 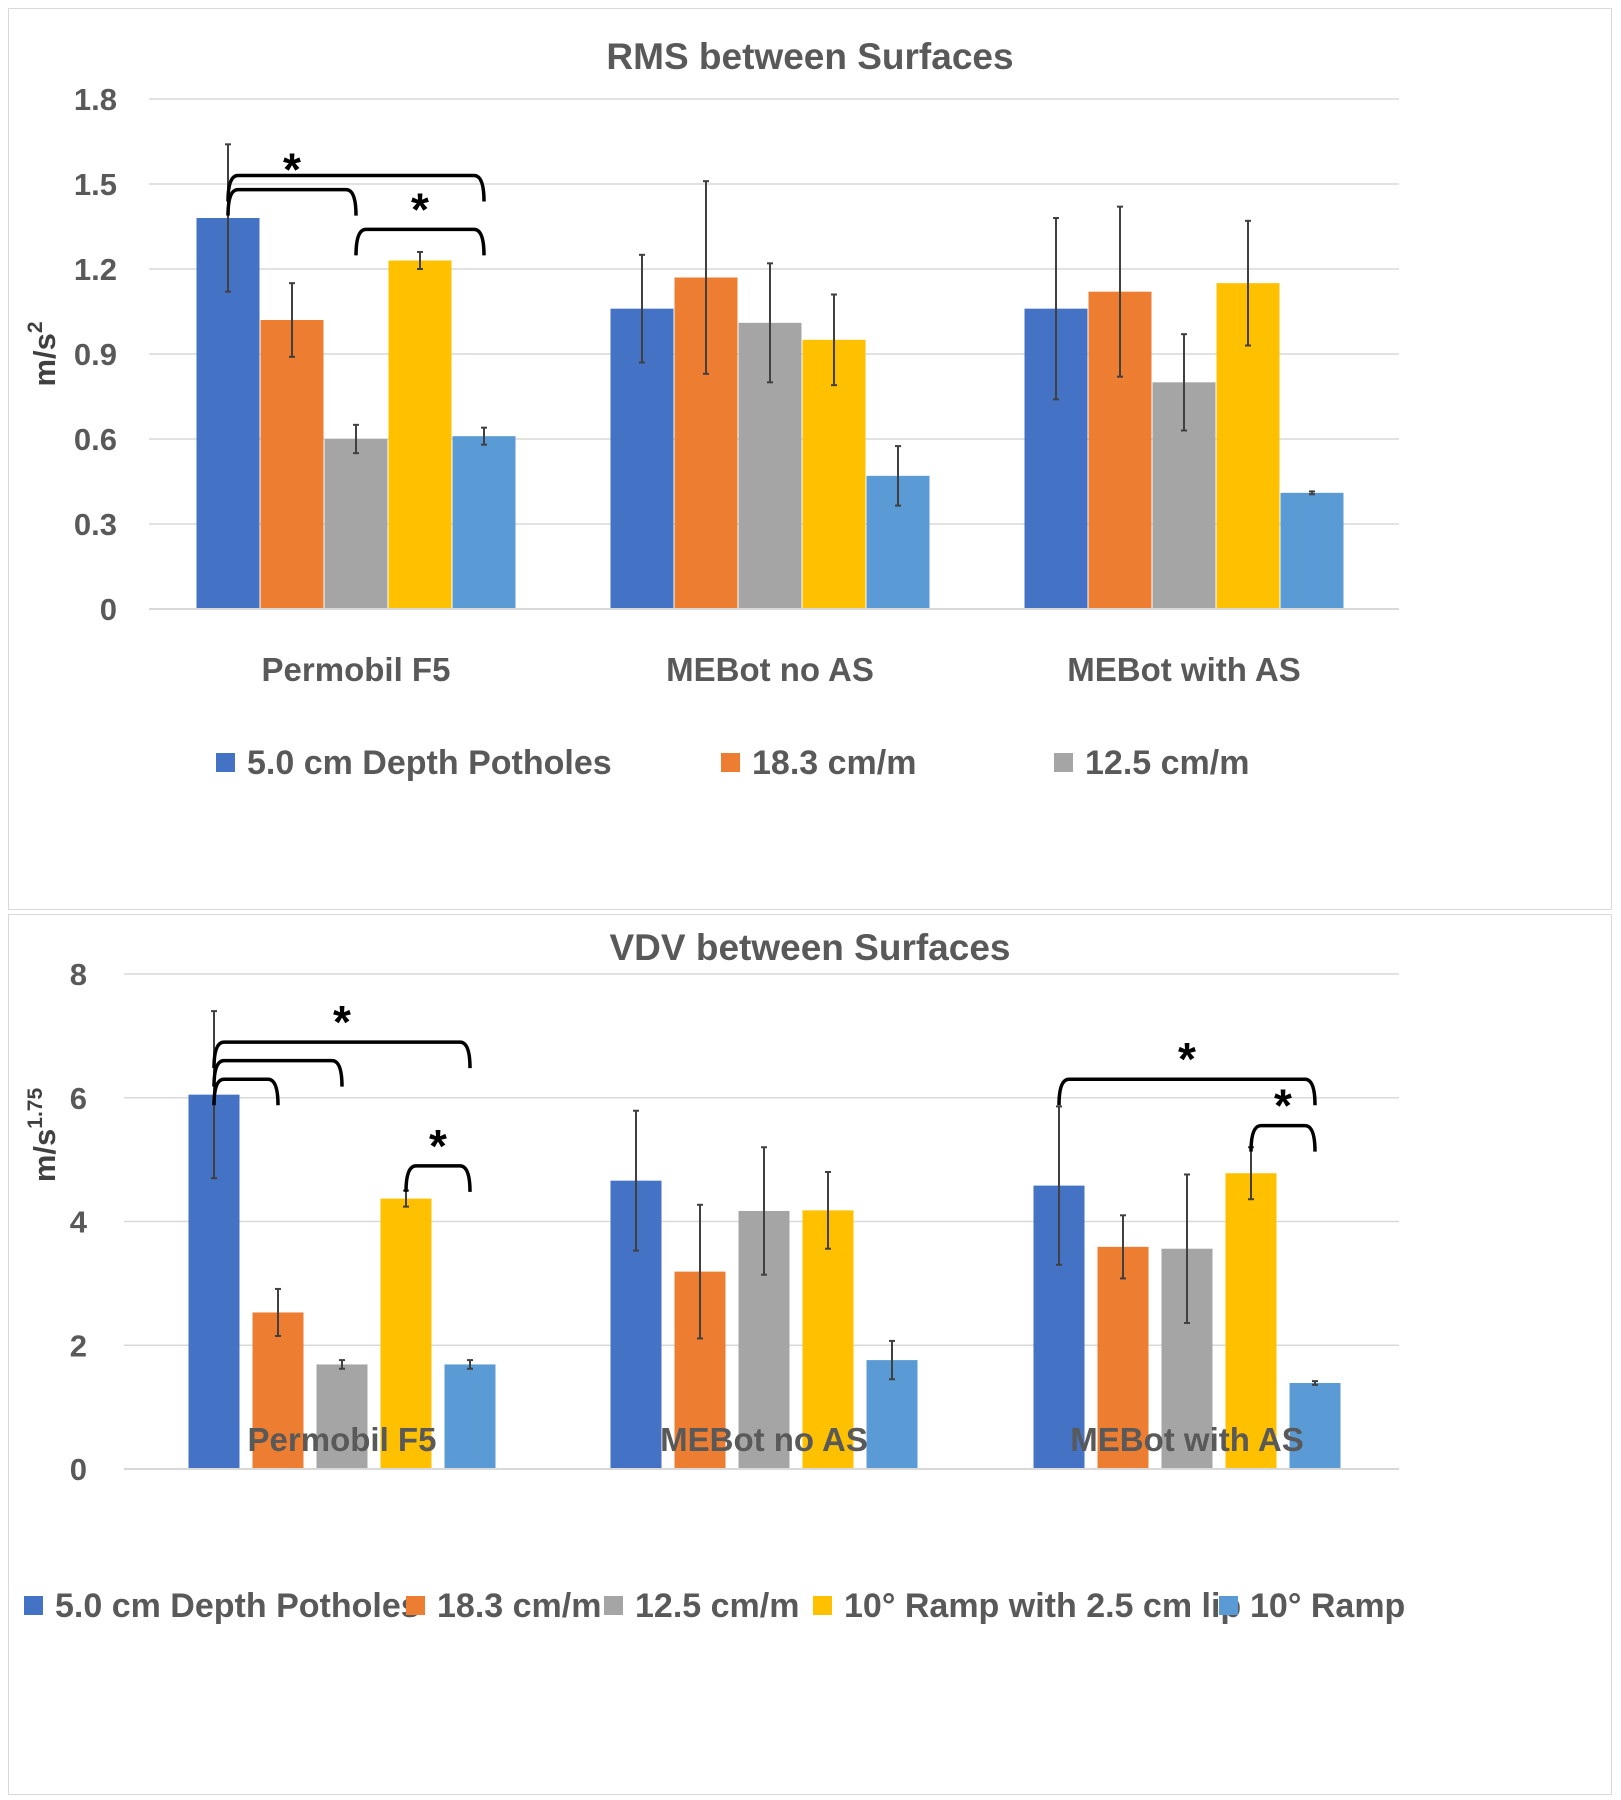 What do you see at coordinates (764, 1439) in the screenshot?
I see `vdv-category-label: MEBot no AS` at bounding box center [764, 1439].